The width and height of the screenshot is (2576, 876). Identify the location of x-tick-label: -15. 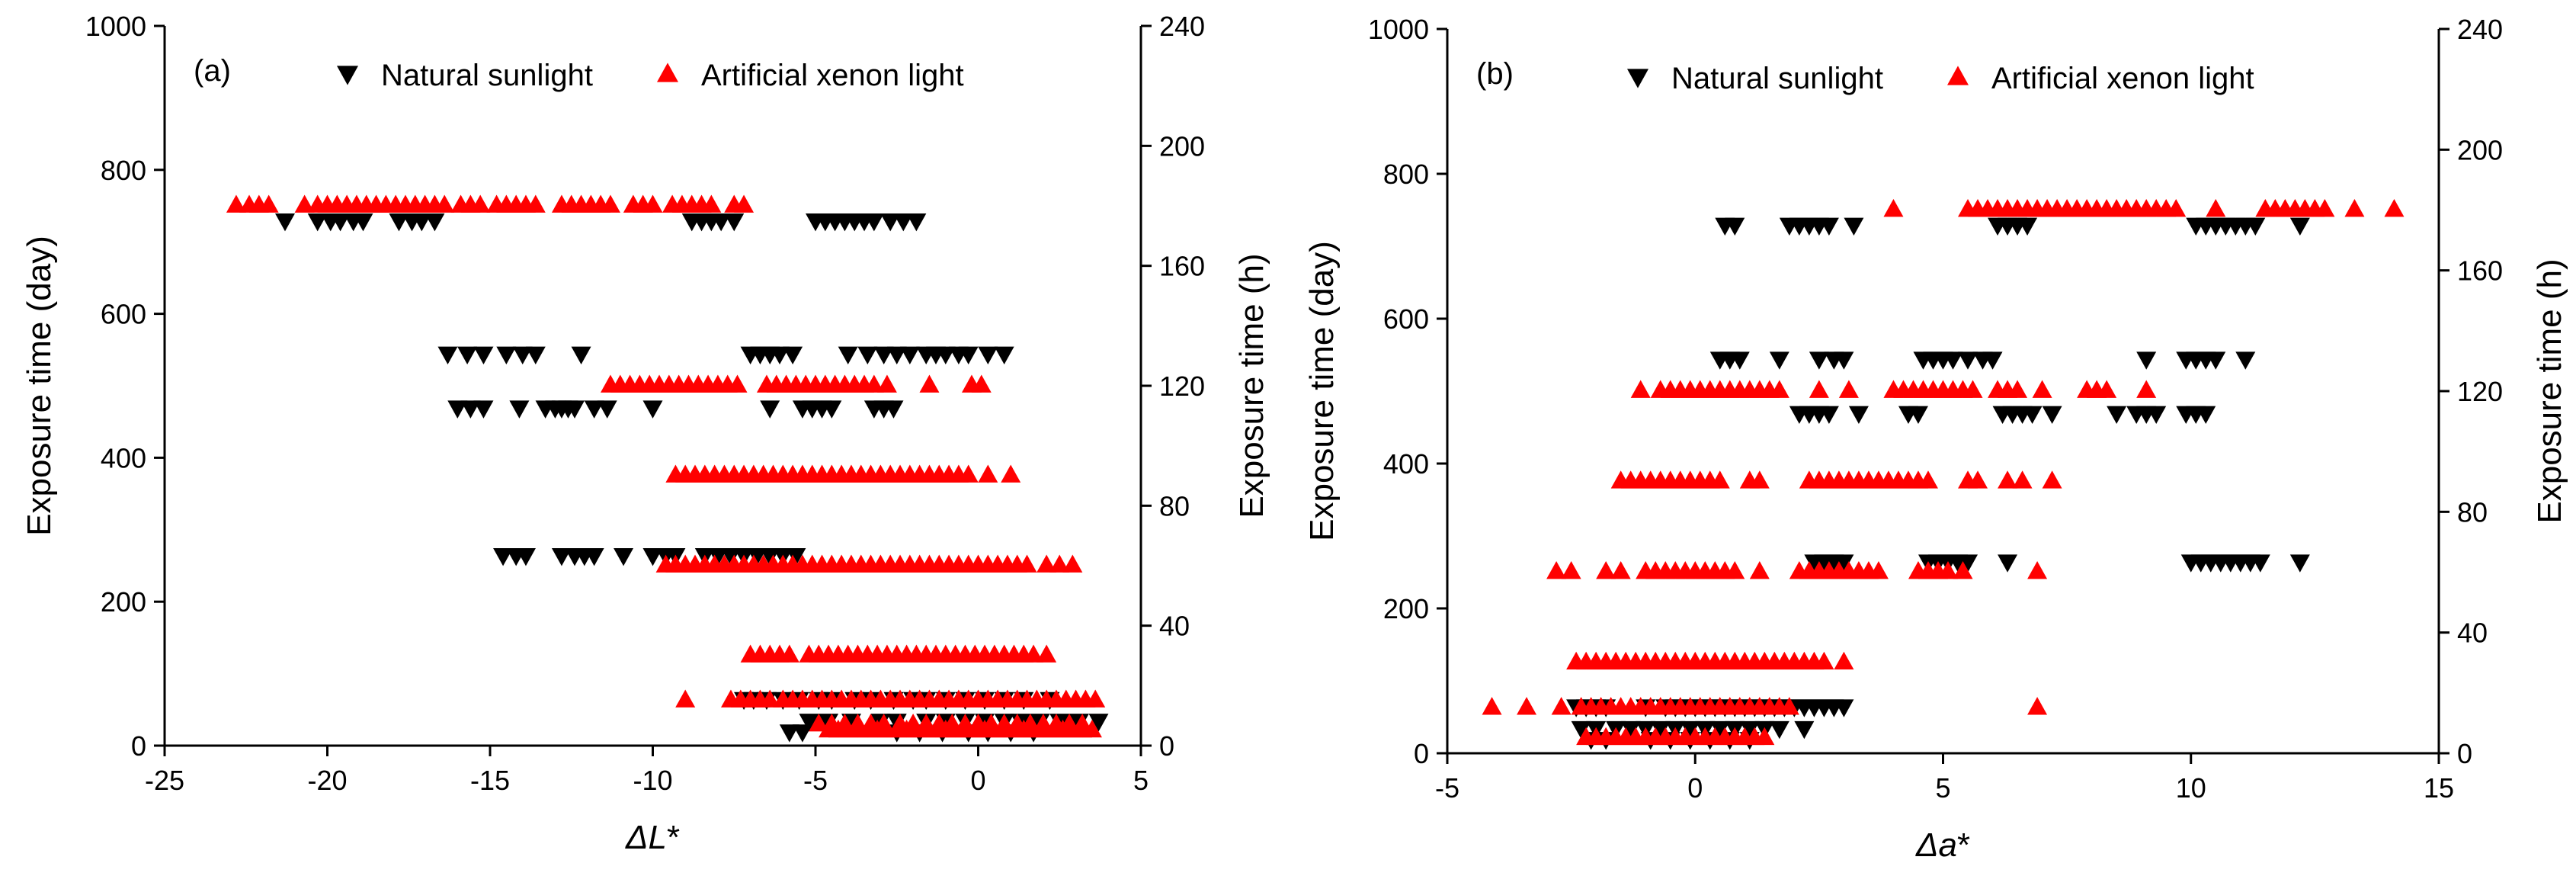
(490, 781).